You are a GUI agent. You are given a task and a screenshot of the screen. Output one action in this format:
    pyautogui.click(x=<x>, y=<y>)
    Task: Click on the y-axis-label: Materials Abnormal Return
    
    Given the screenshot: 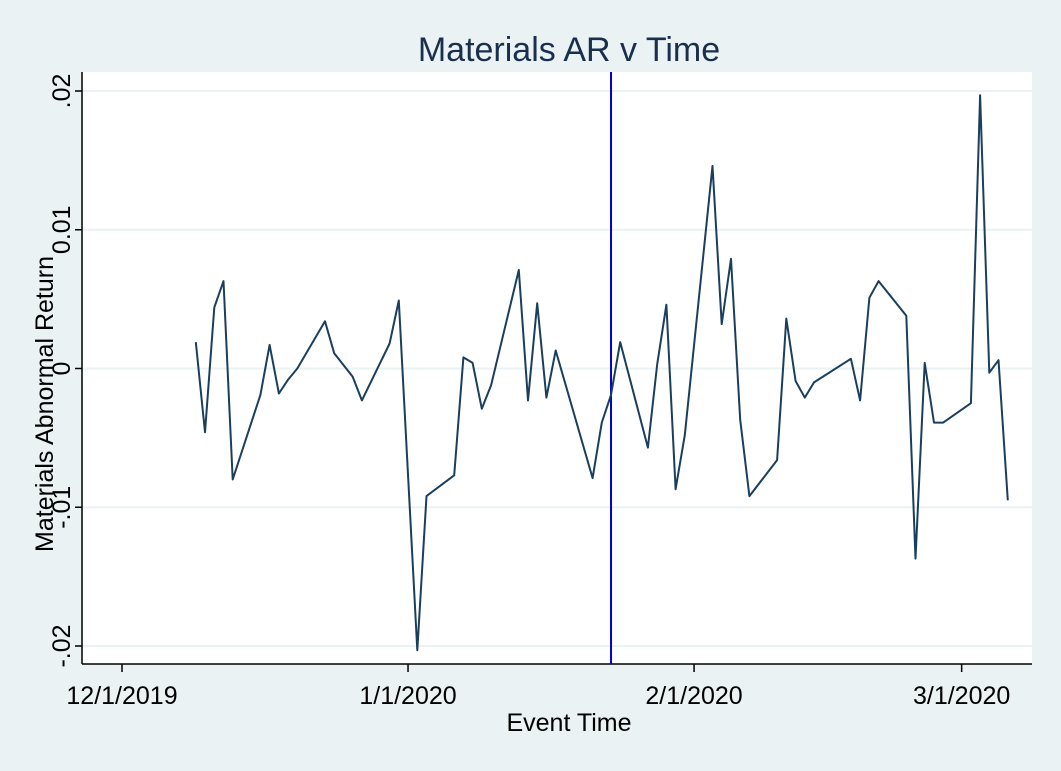 What is the action you would take?
    pyautogui.click(x=45, y=404)
    